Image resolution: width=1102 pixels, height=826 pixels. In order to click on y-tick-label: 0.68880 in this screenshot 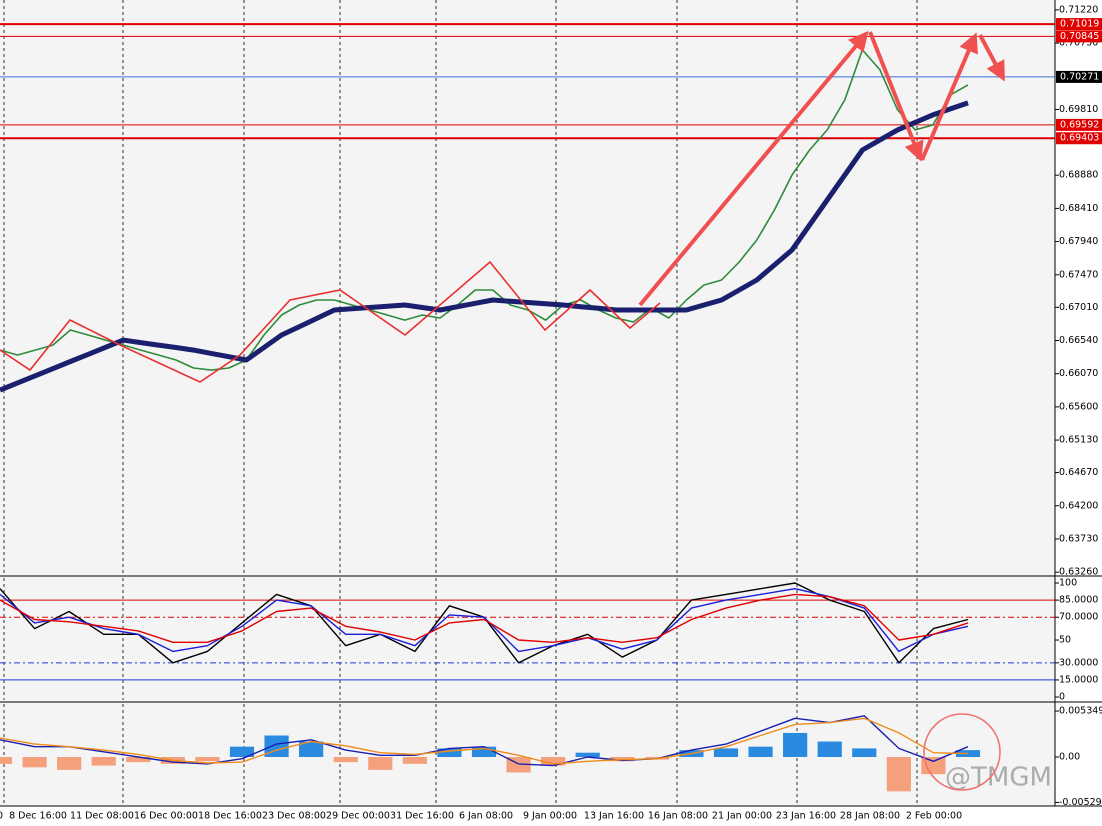, I will do `click(1078, 175)`.